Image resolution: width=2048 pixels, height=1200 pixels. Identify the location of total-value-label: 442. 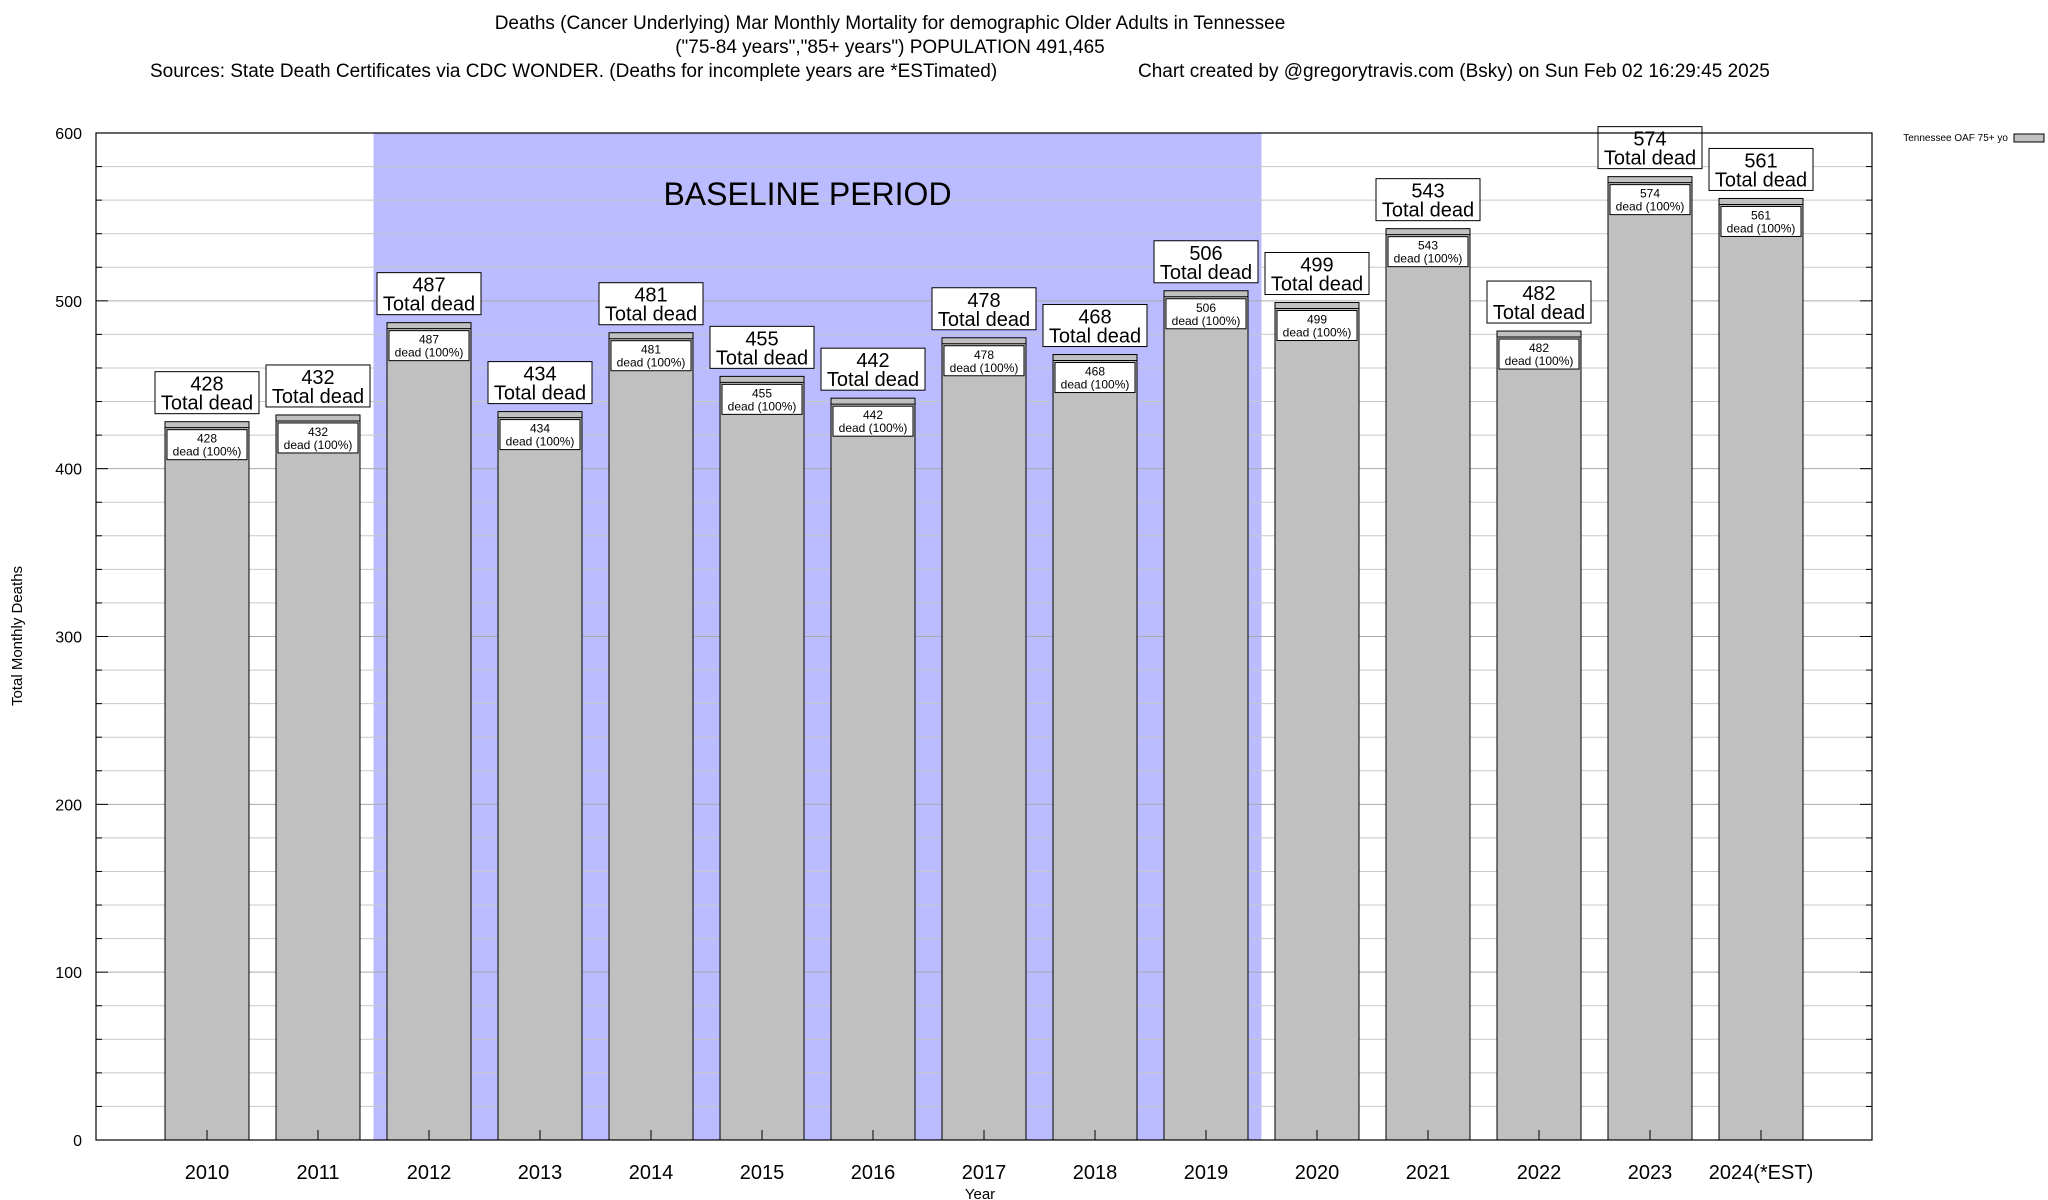
(872, 361).